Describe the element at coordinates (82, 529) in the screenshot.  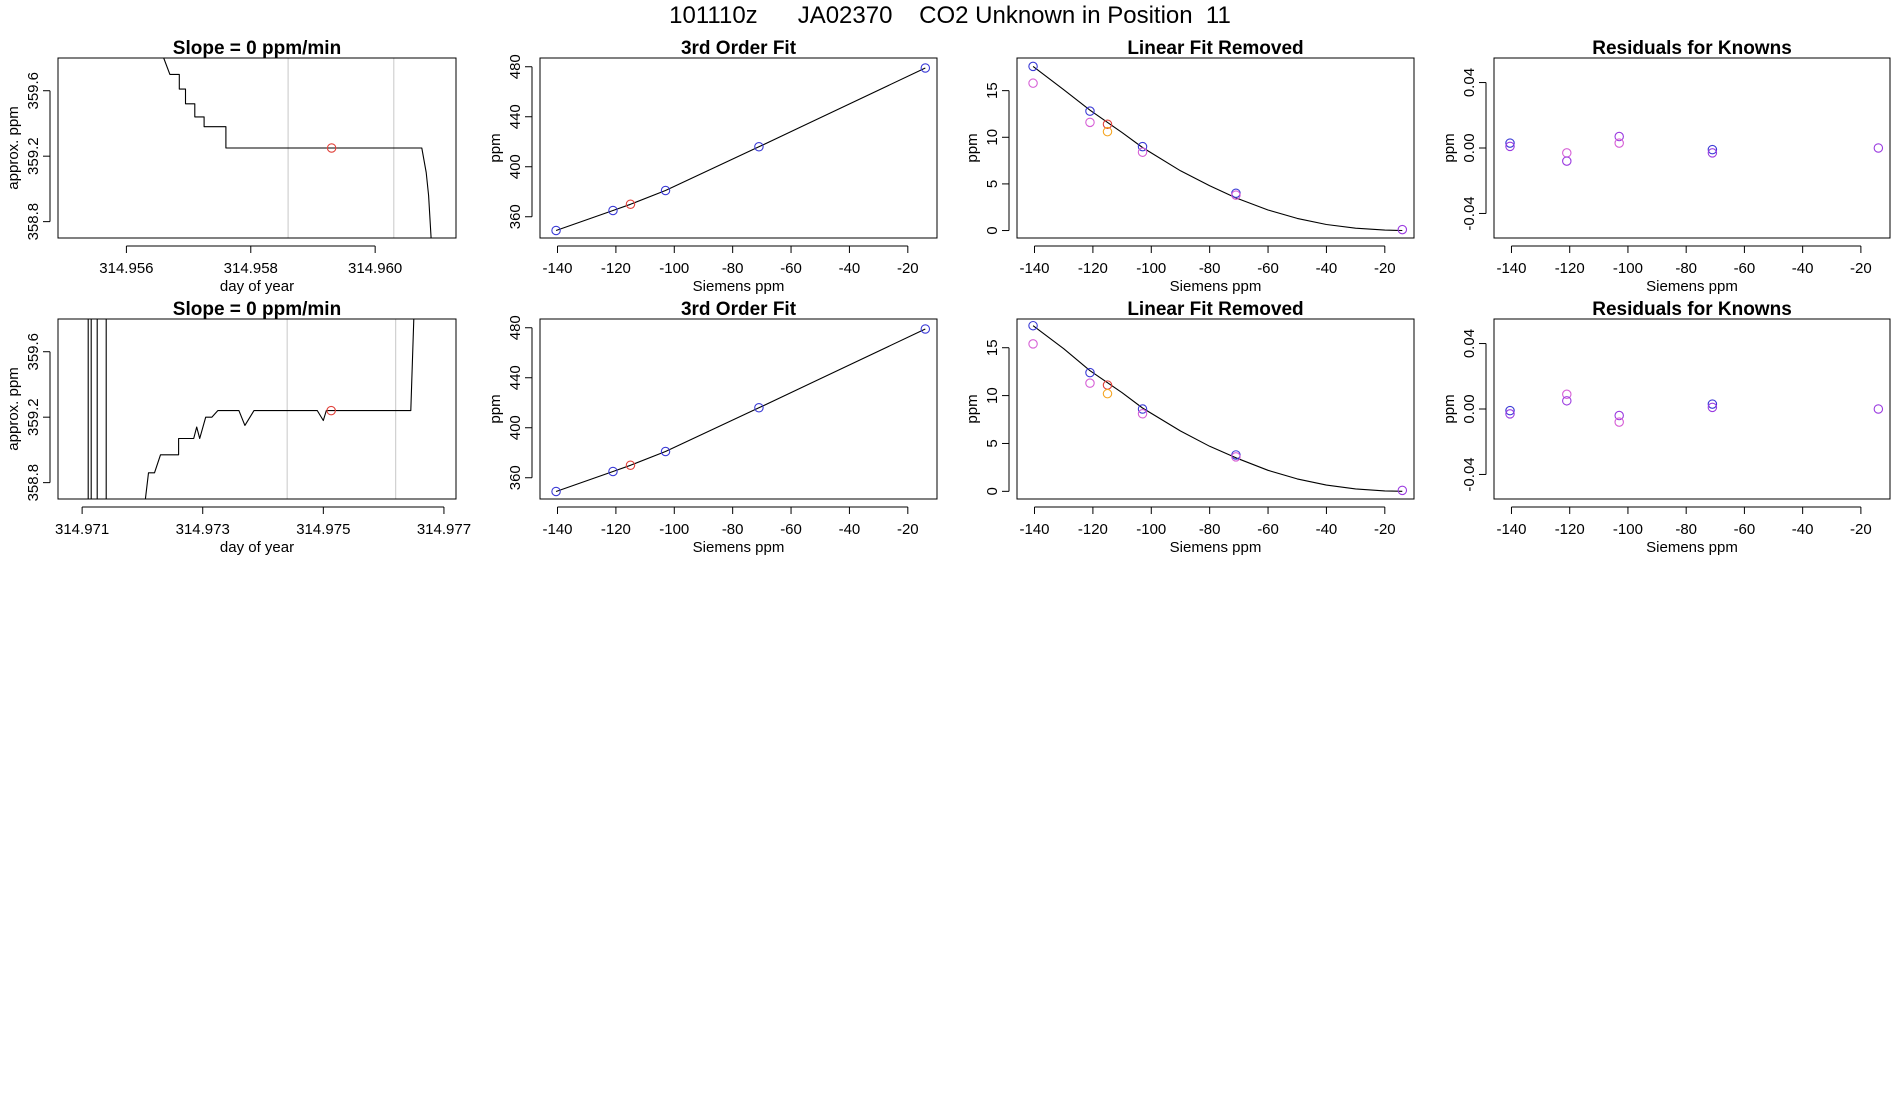
I see `x-tick-label: 314.971` at that location.